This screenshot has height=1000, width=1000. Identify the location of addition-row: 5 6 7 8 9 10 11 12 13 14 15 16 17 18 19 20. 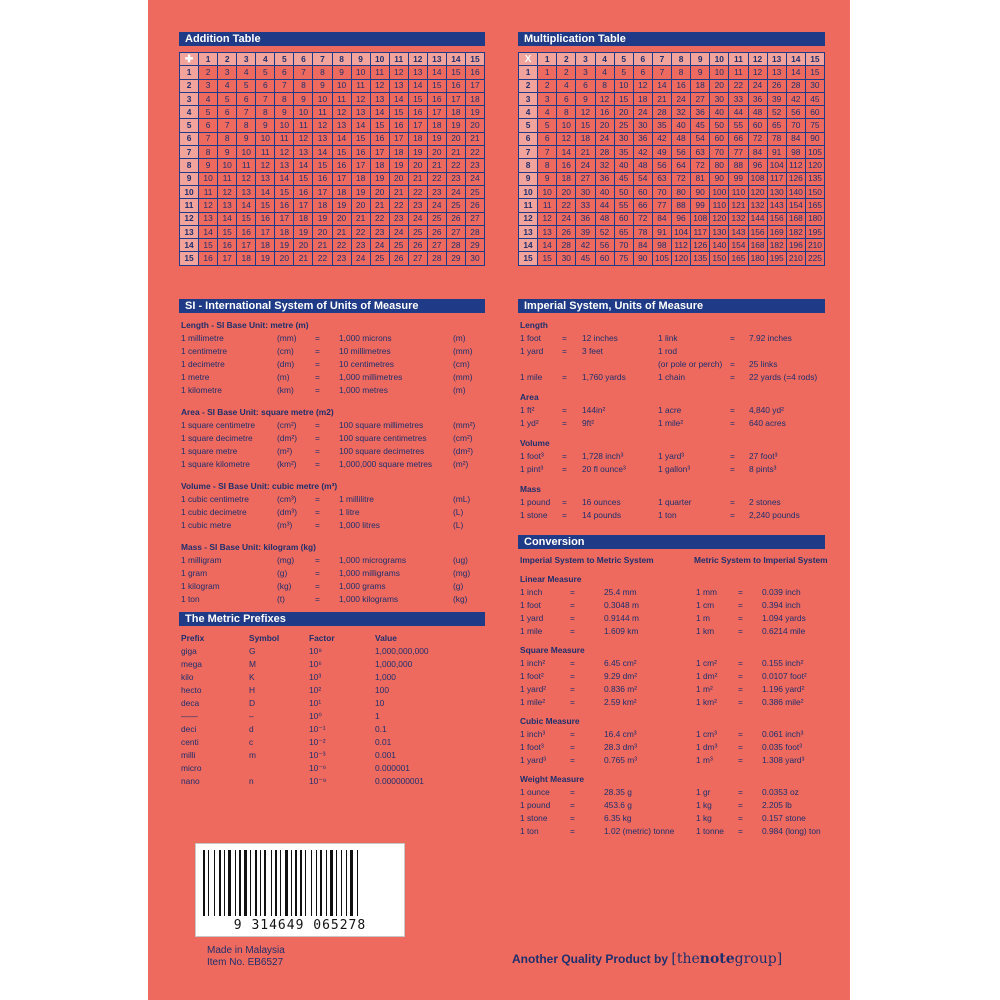
(332, 125).